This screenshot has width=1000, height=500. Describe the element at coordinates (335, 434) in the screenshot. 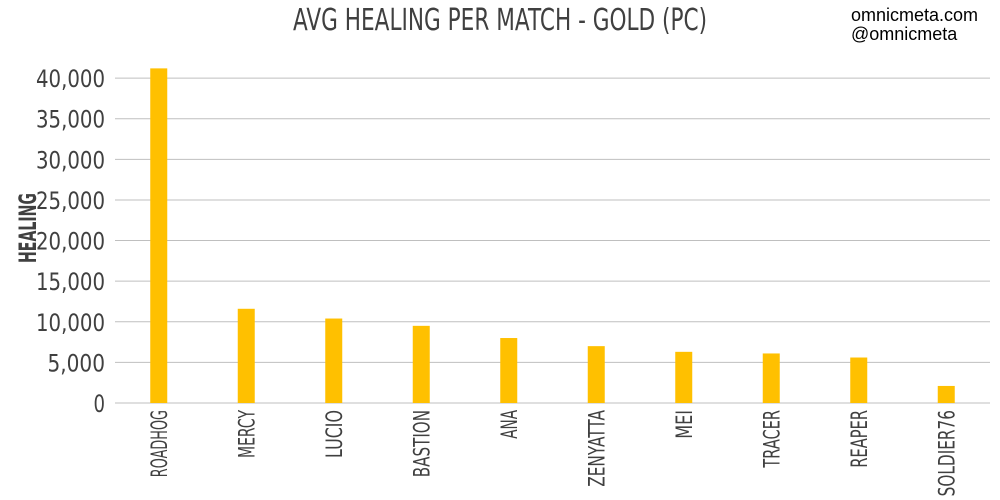

I see `x-tick-label: LUCIO` at that location.